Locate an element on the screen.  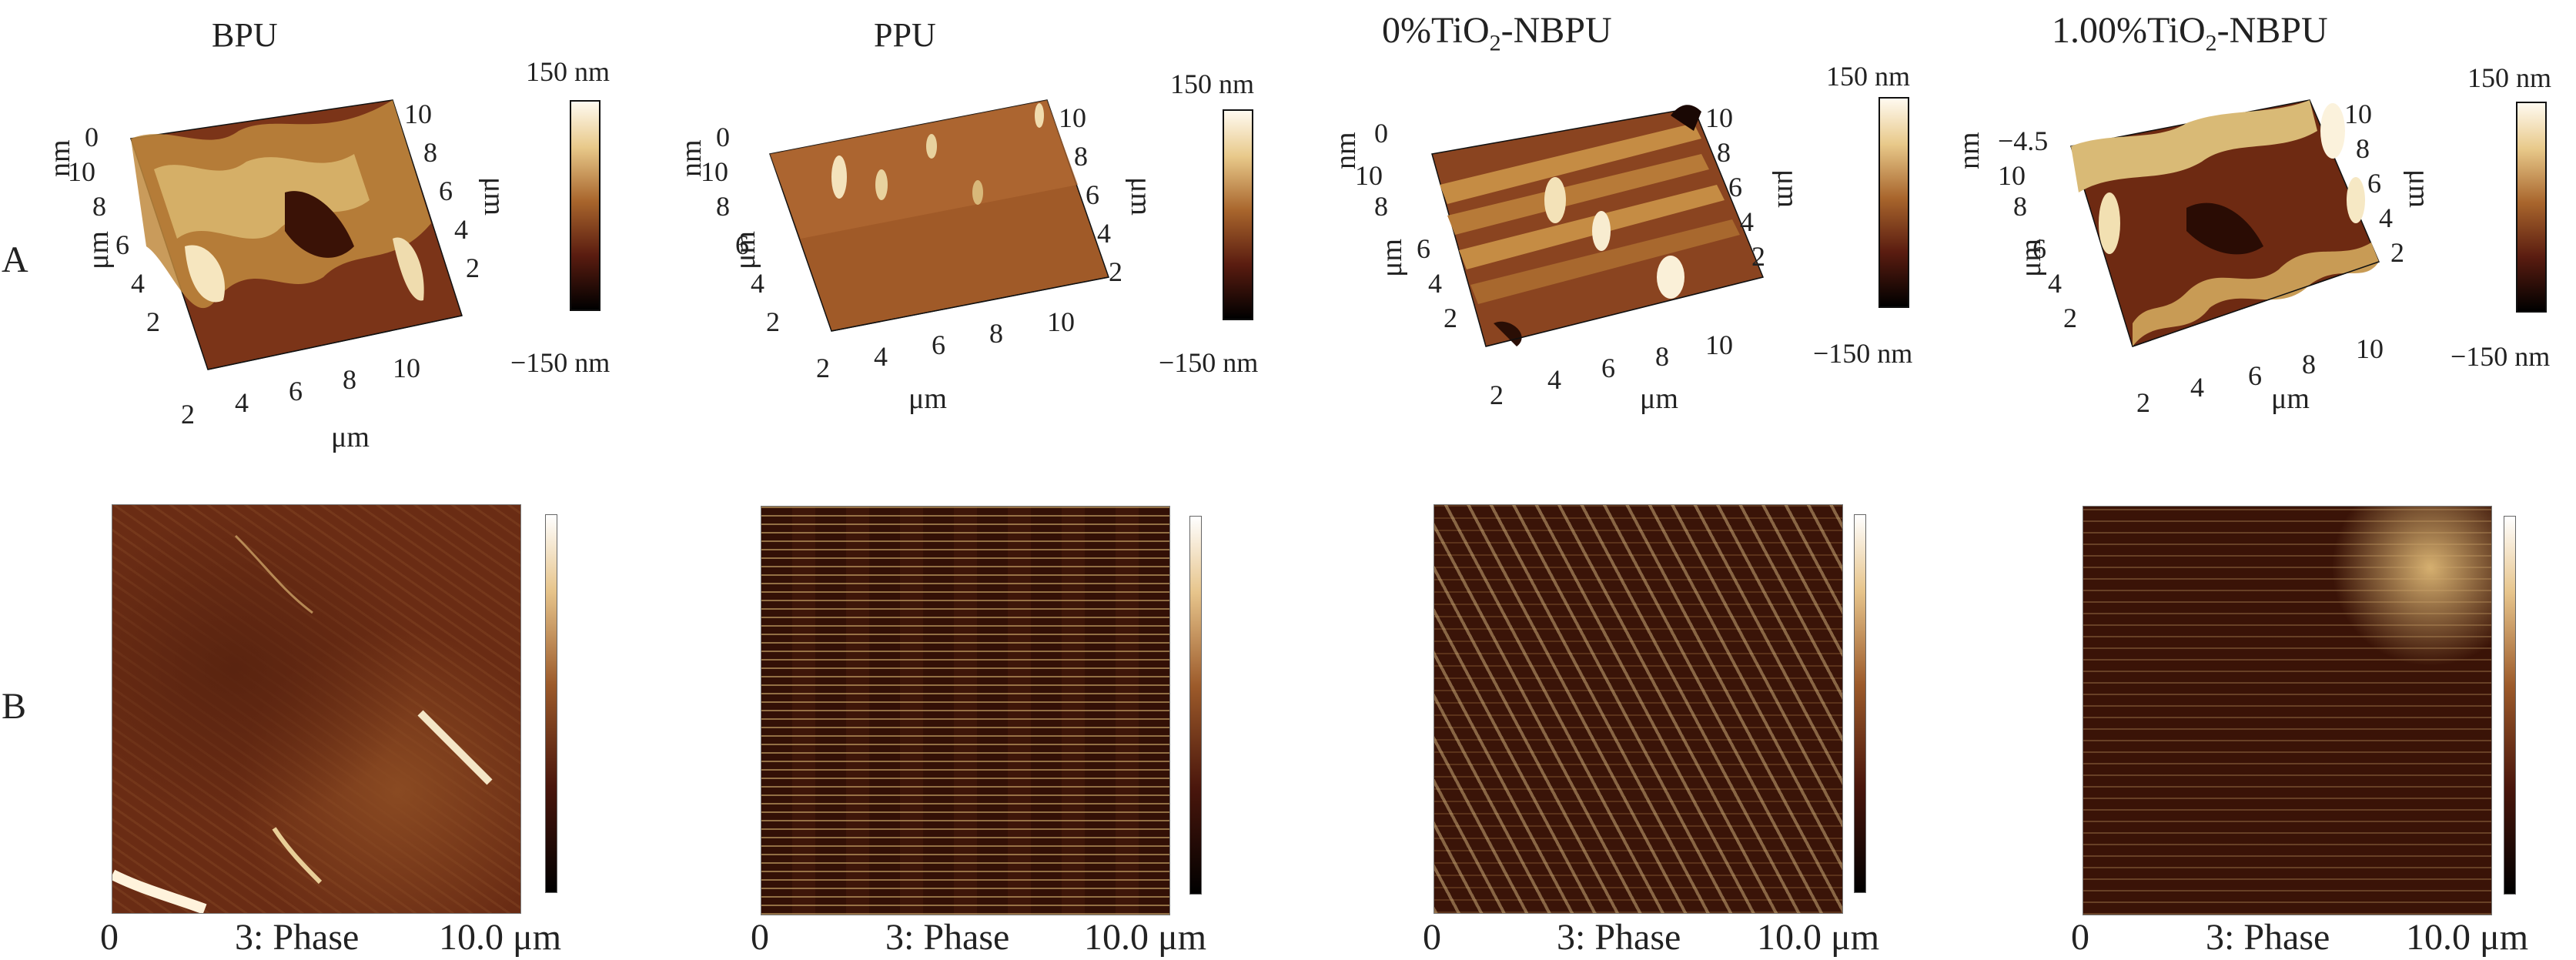
panel-title: 0%TiO2-NBPU is located at coordinates (1497, 33).